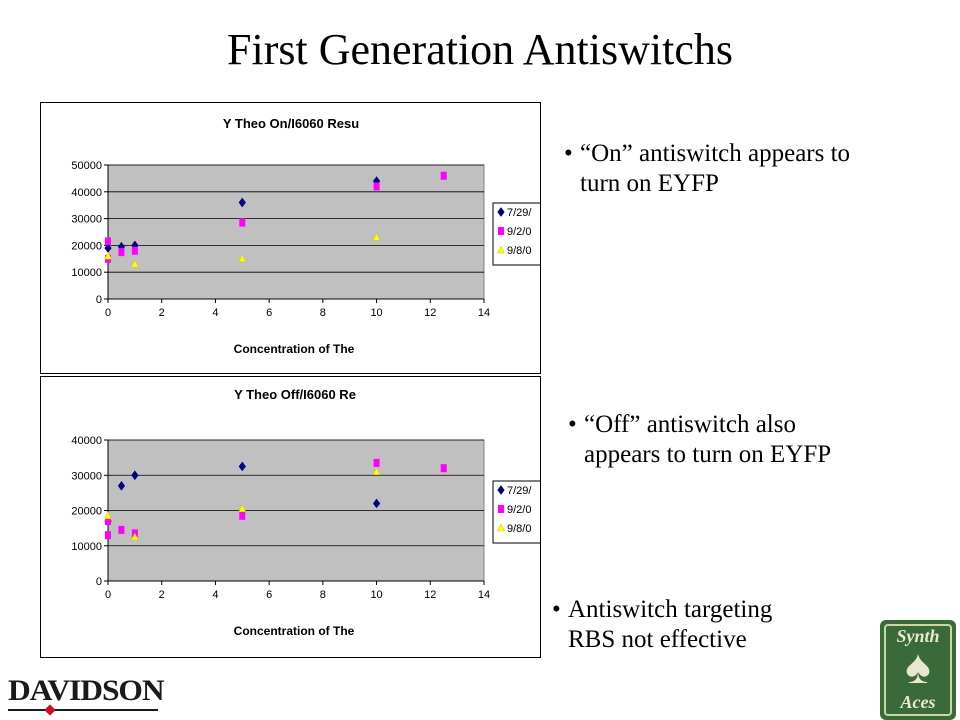  What do you see at coordinates (86, 690) in the screenshot?
I see `logo-text: DAVIDSON` at bounding box center [86, 690].